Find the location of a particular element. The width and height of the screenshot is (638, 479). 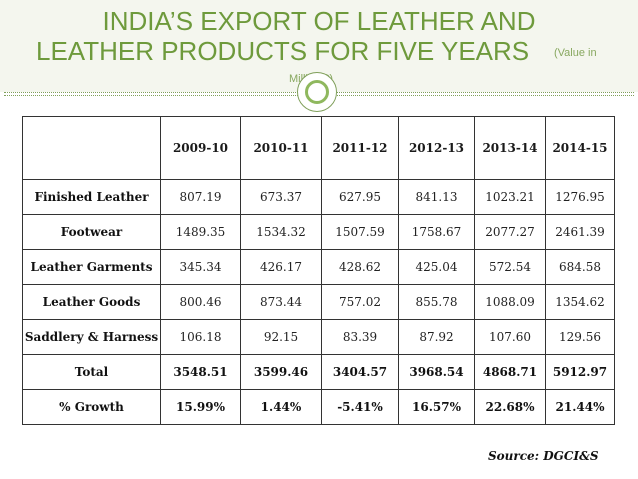

table-cell: 1023.21 is located at coordinates (510, 197).